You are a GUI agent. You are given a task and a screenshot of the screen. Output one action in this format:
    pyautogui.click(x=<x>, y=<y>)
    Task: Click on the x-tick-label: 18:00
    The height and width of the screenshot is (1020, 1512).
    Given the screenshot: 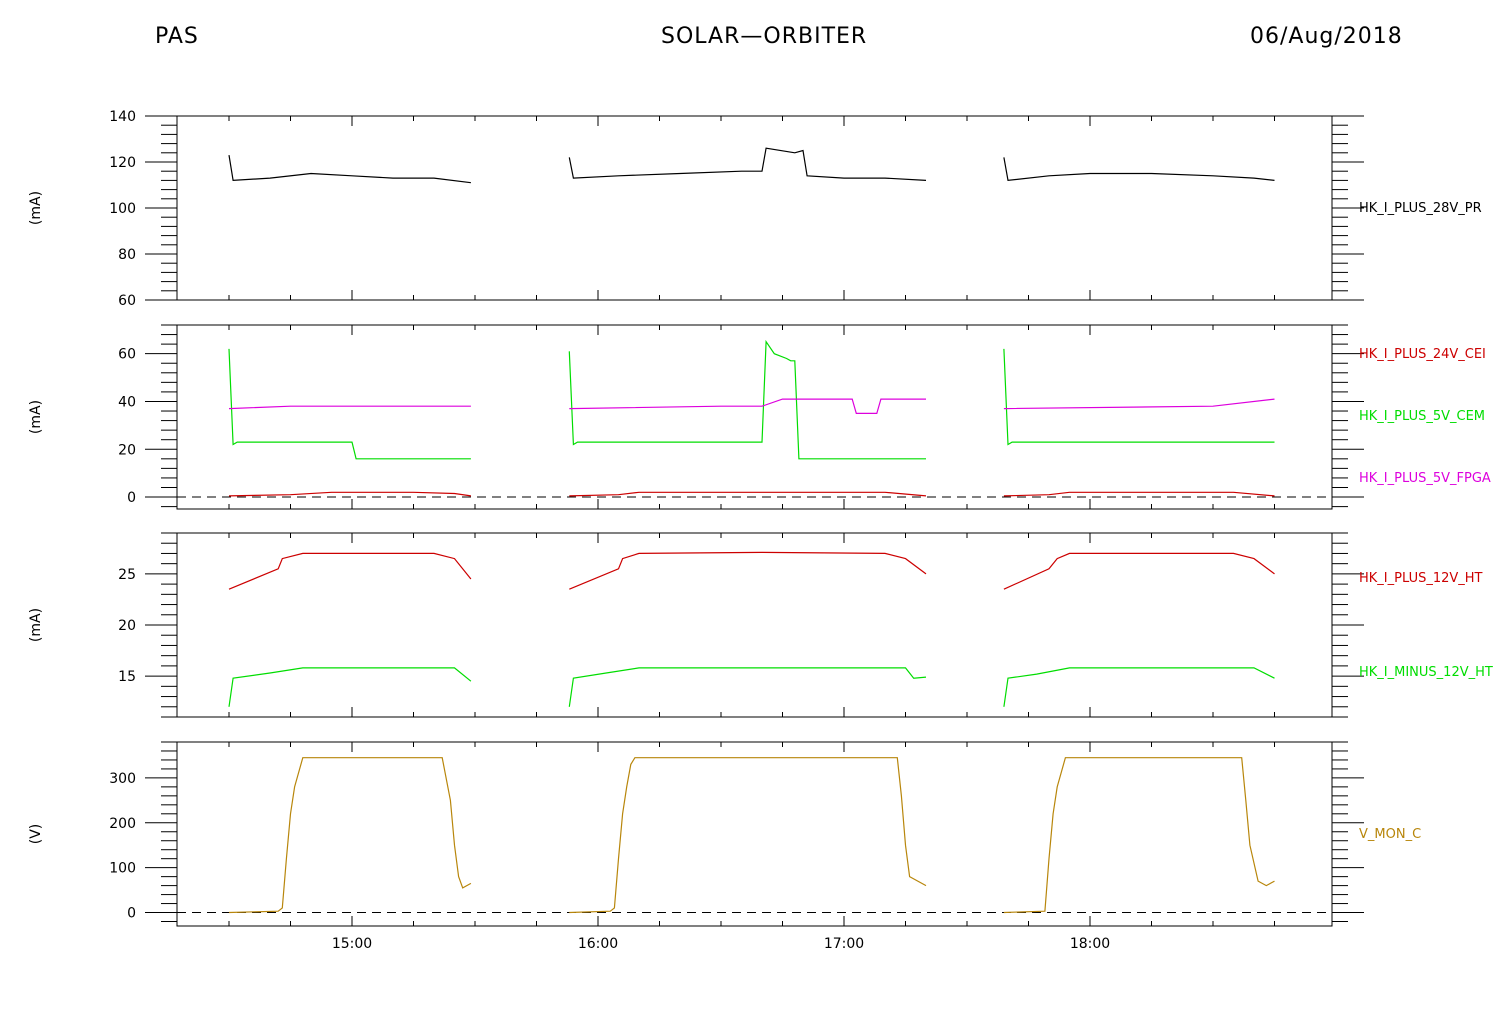 What is the action you would take?
    pyautogui.click(x=1090, y=944)
    